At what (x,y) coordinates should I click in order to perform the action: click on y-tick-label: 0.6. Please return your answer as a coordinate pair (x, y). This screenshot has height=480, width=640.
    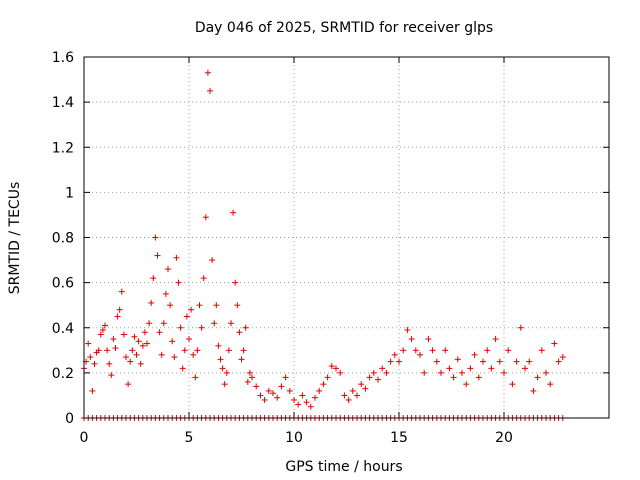
    Looking at the image, I should click on (63, 284).